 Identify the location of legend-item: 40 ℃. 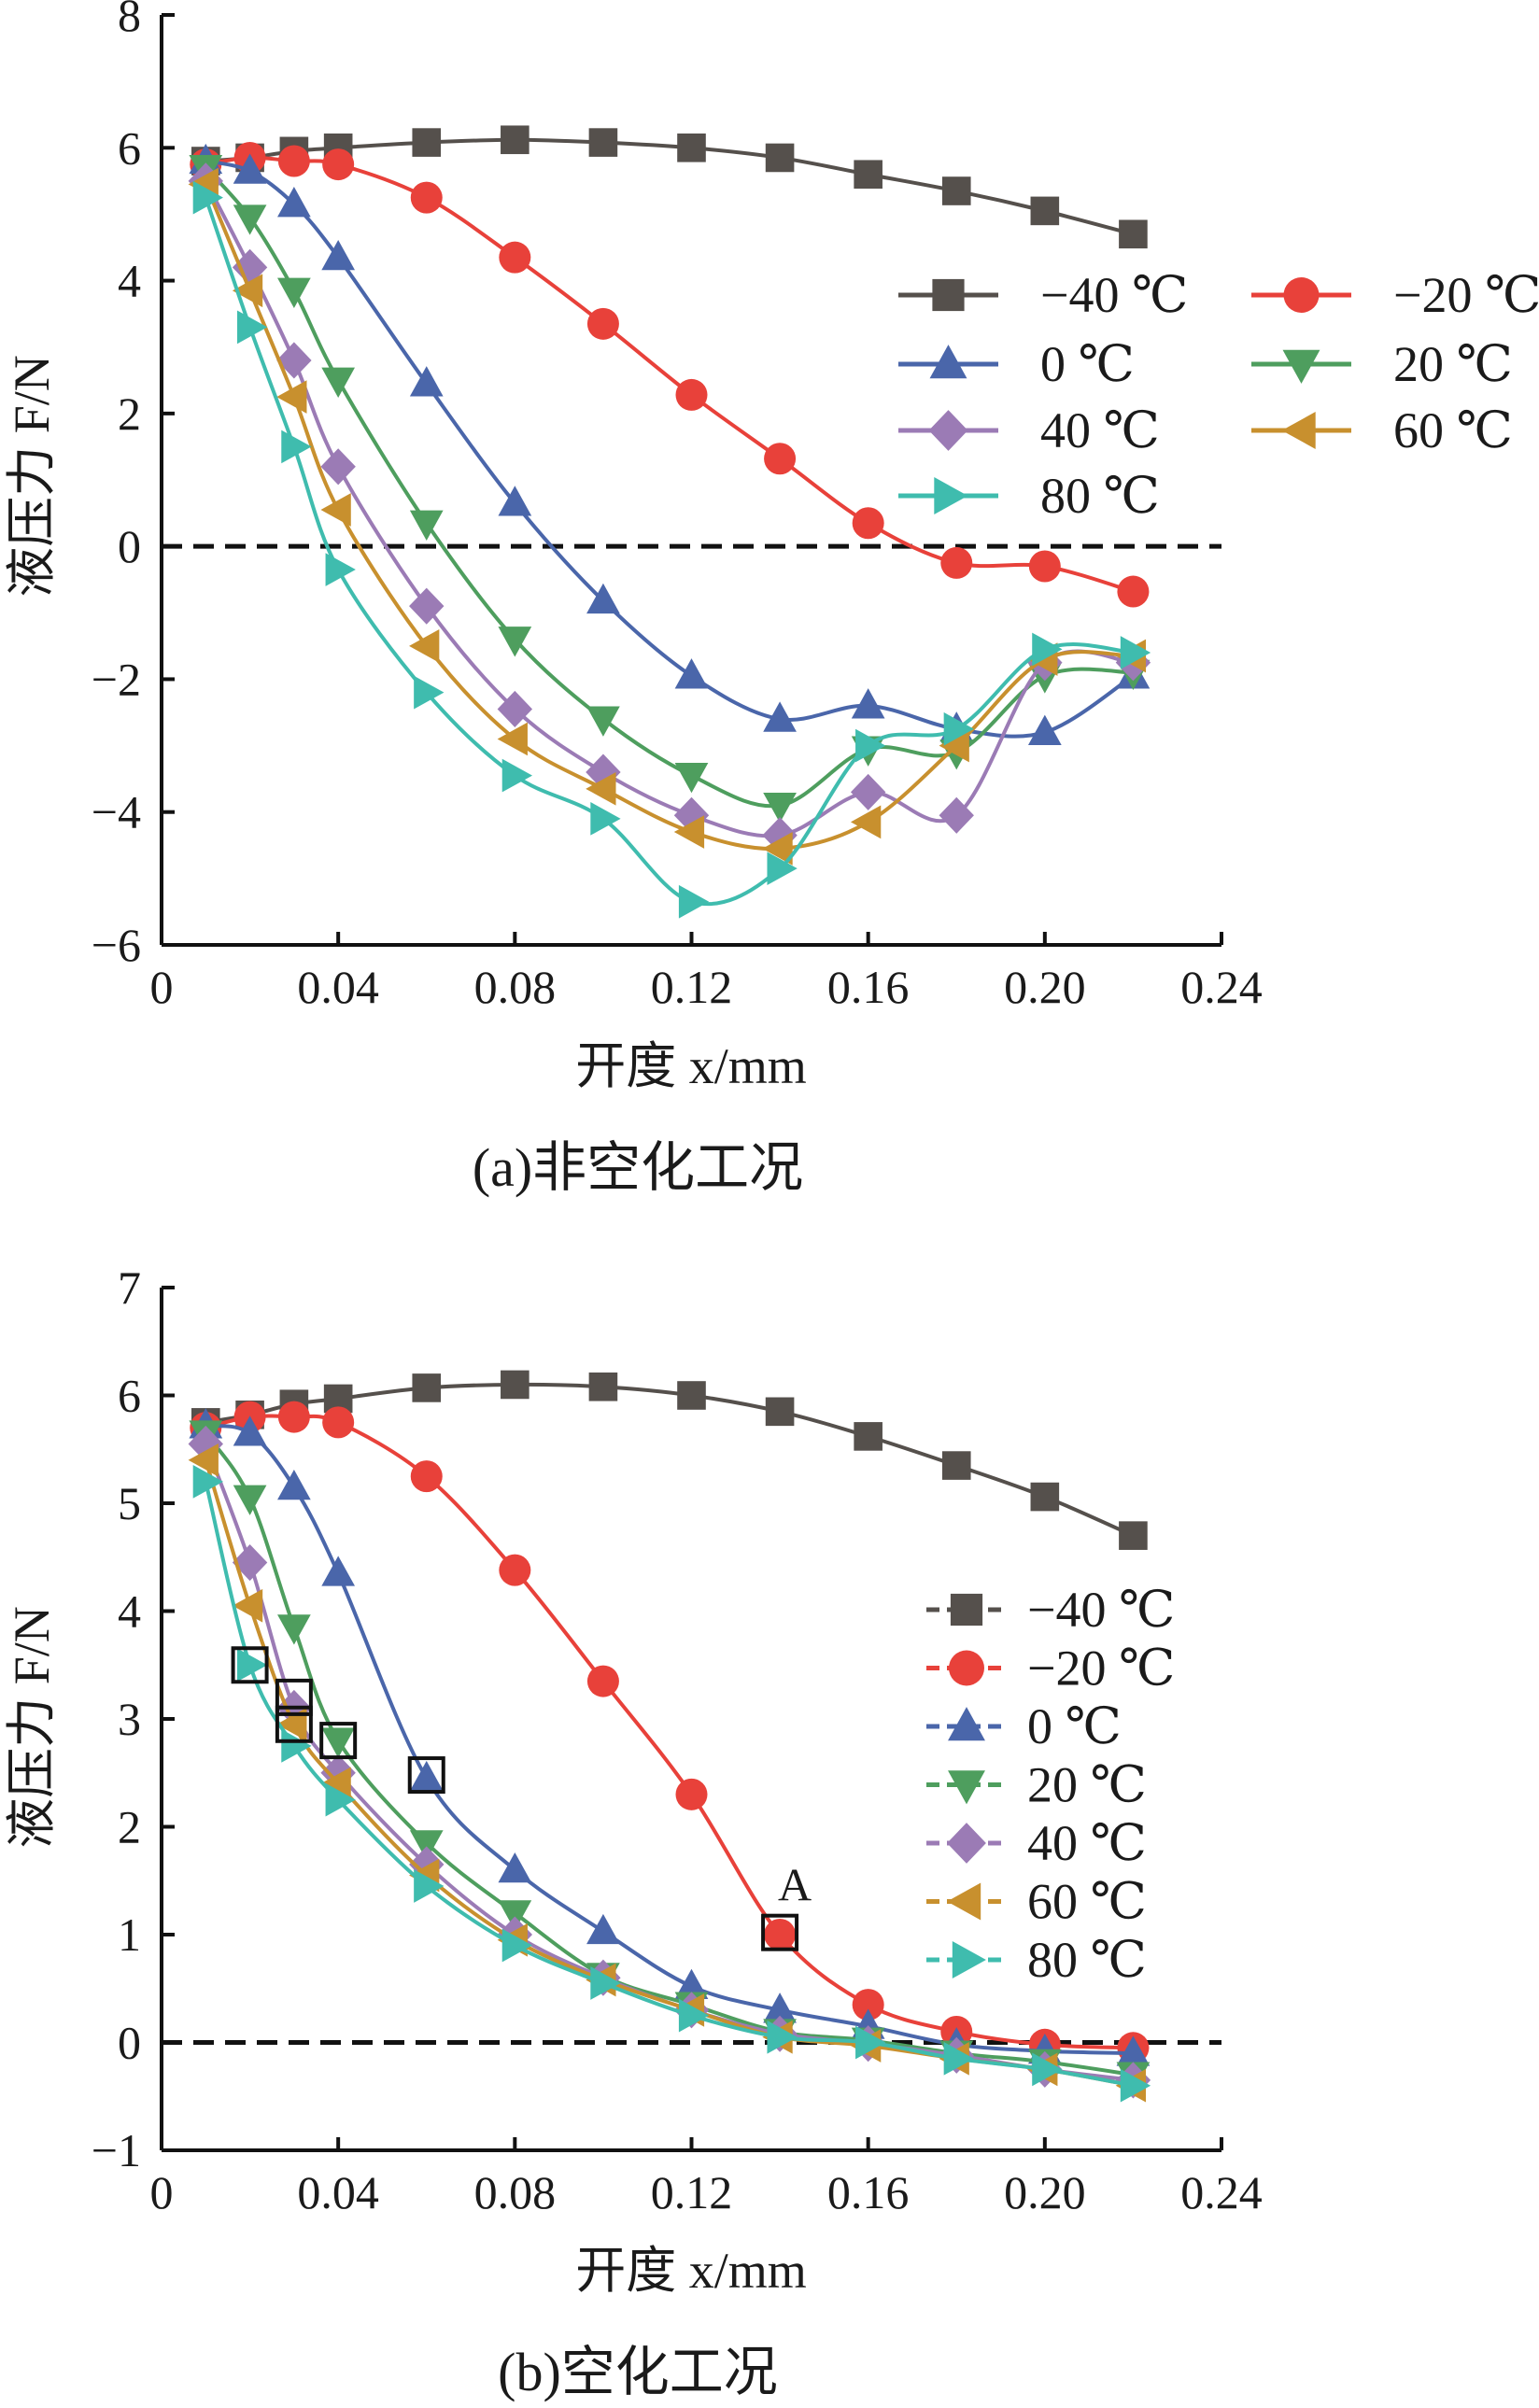
(1036, 1843).